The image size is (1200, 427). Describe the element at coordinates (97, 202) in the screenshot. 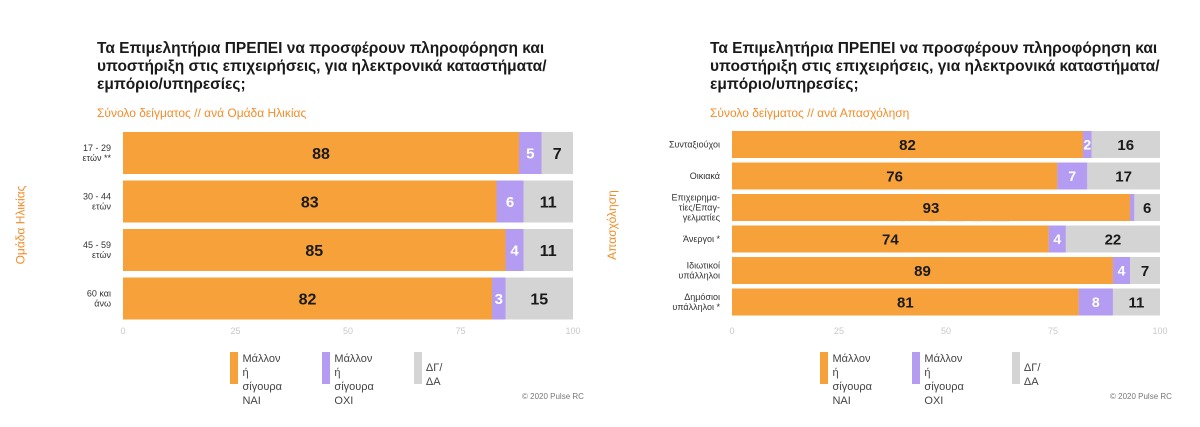

I see `category-label: 30 - 44 ετών` at that location.